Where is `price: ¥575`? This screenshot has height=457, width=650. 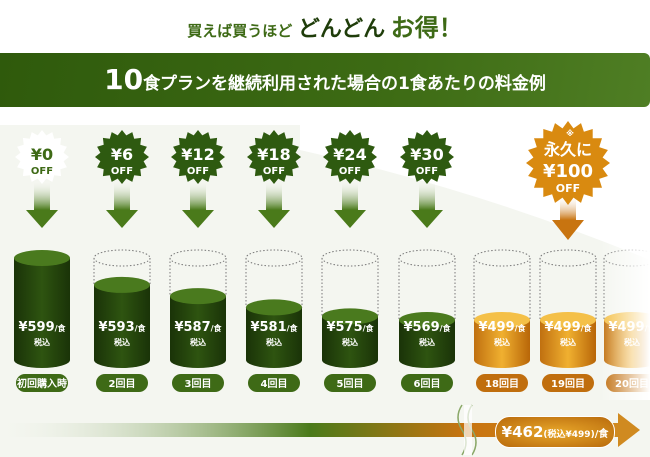 price: ¥575 is located at coordinates (344, 327).